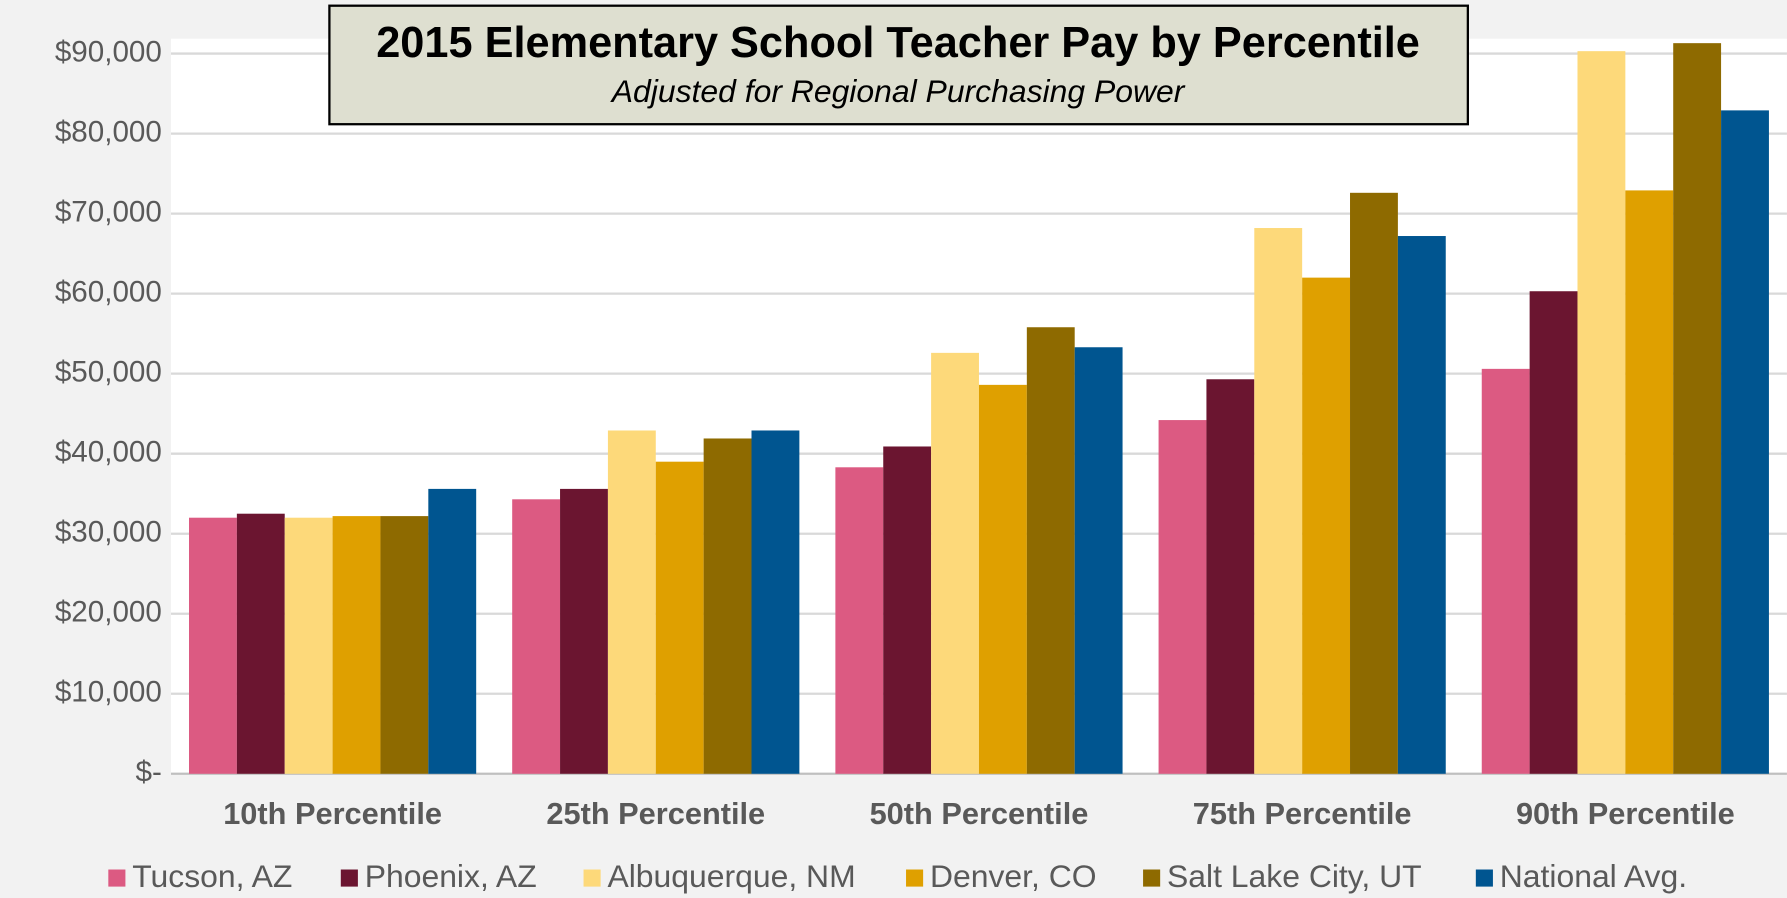 Image resolution: width=1787 pixels, height=898 pixels. Describe the element at coordinates (1013, 876) in the screenshot. I see `legend-label: Denver, CO` at that location.